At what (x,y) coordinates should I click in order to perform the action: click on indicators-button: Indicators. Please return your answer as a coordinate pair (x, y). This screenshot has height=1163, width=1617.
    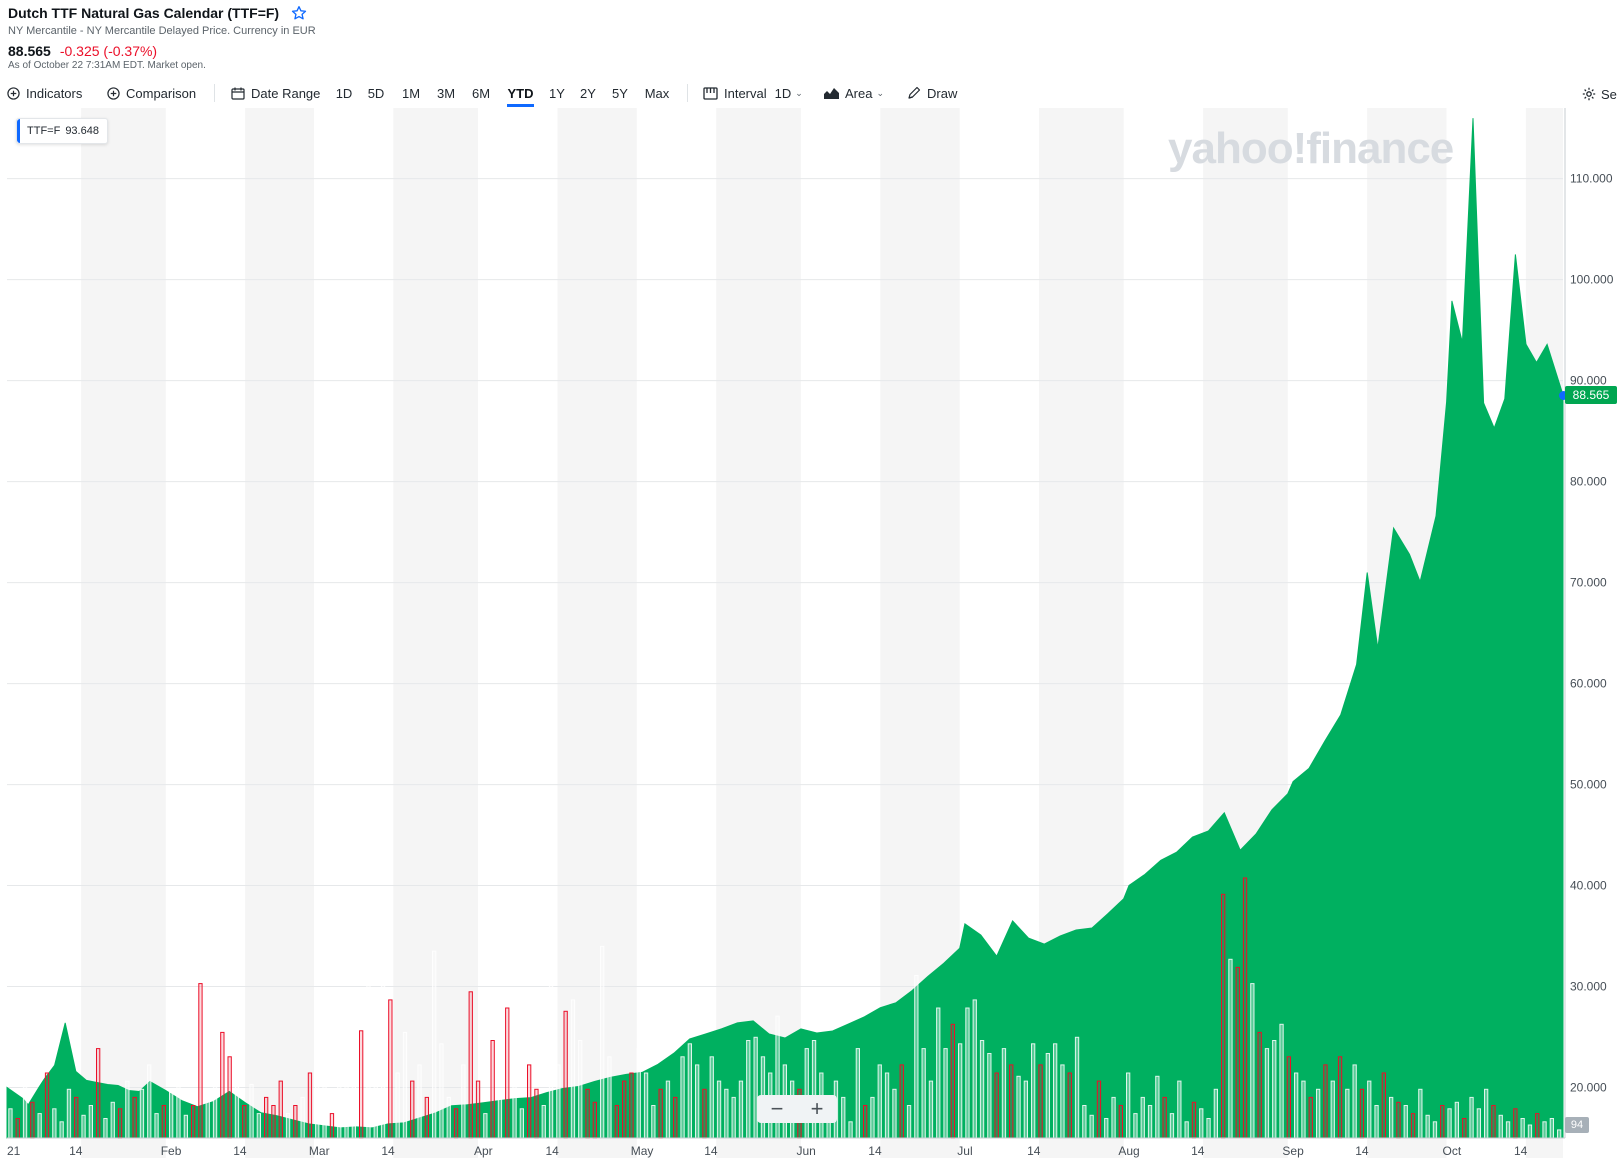
    Looking at the image, I should click on (44, 93).